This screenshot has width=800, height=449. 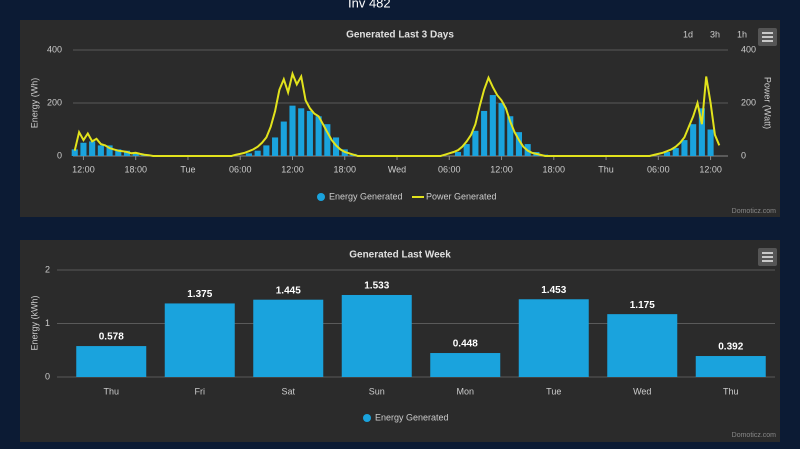 I want to click on x-tick-label: Sat, so click(x=288, y=391).